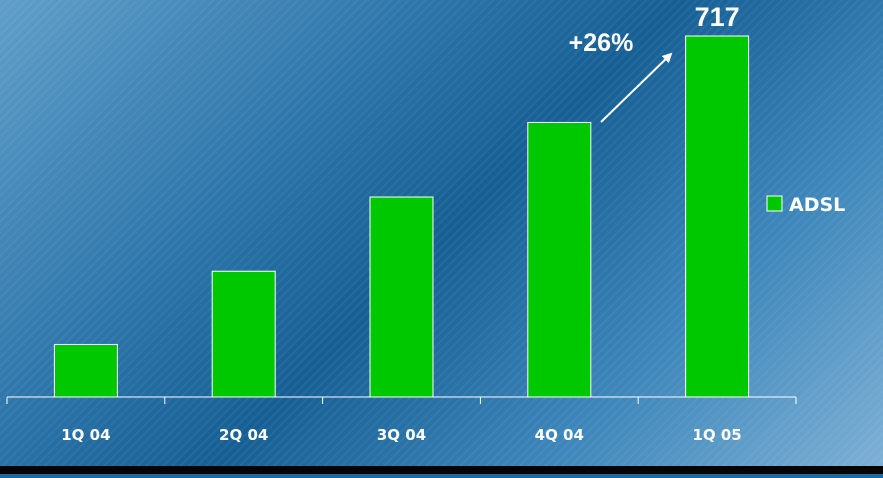  Describe the element at coordinates (441, 476) in the screenshot. I see `footer-strip` at that location.